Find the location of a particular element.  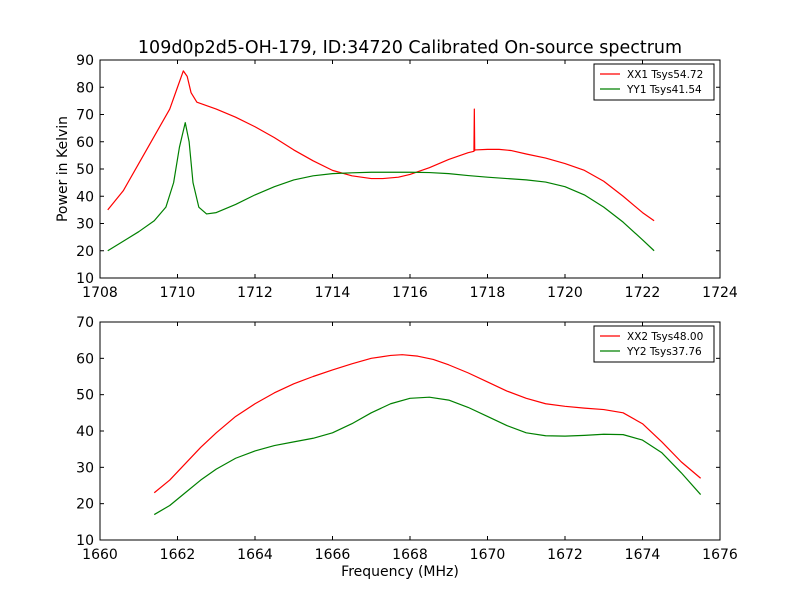

x-tick-label: 1720 is located at coordinates (565, 293).